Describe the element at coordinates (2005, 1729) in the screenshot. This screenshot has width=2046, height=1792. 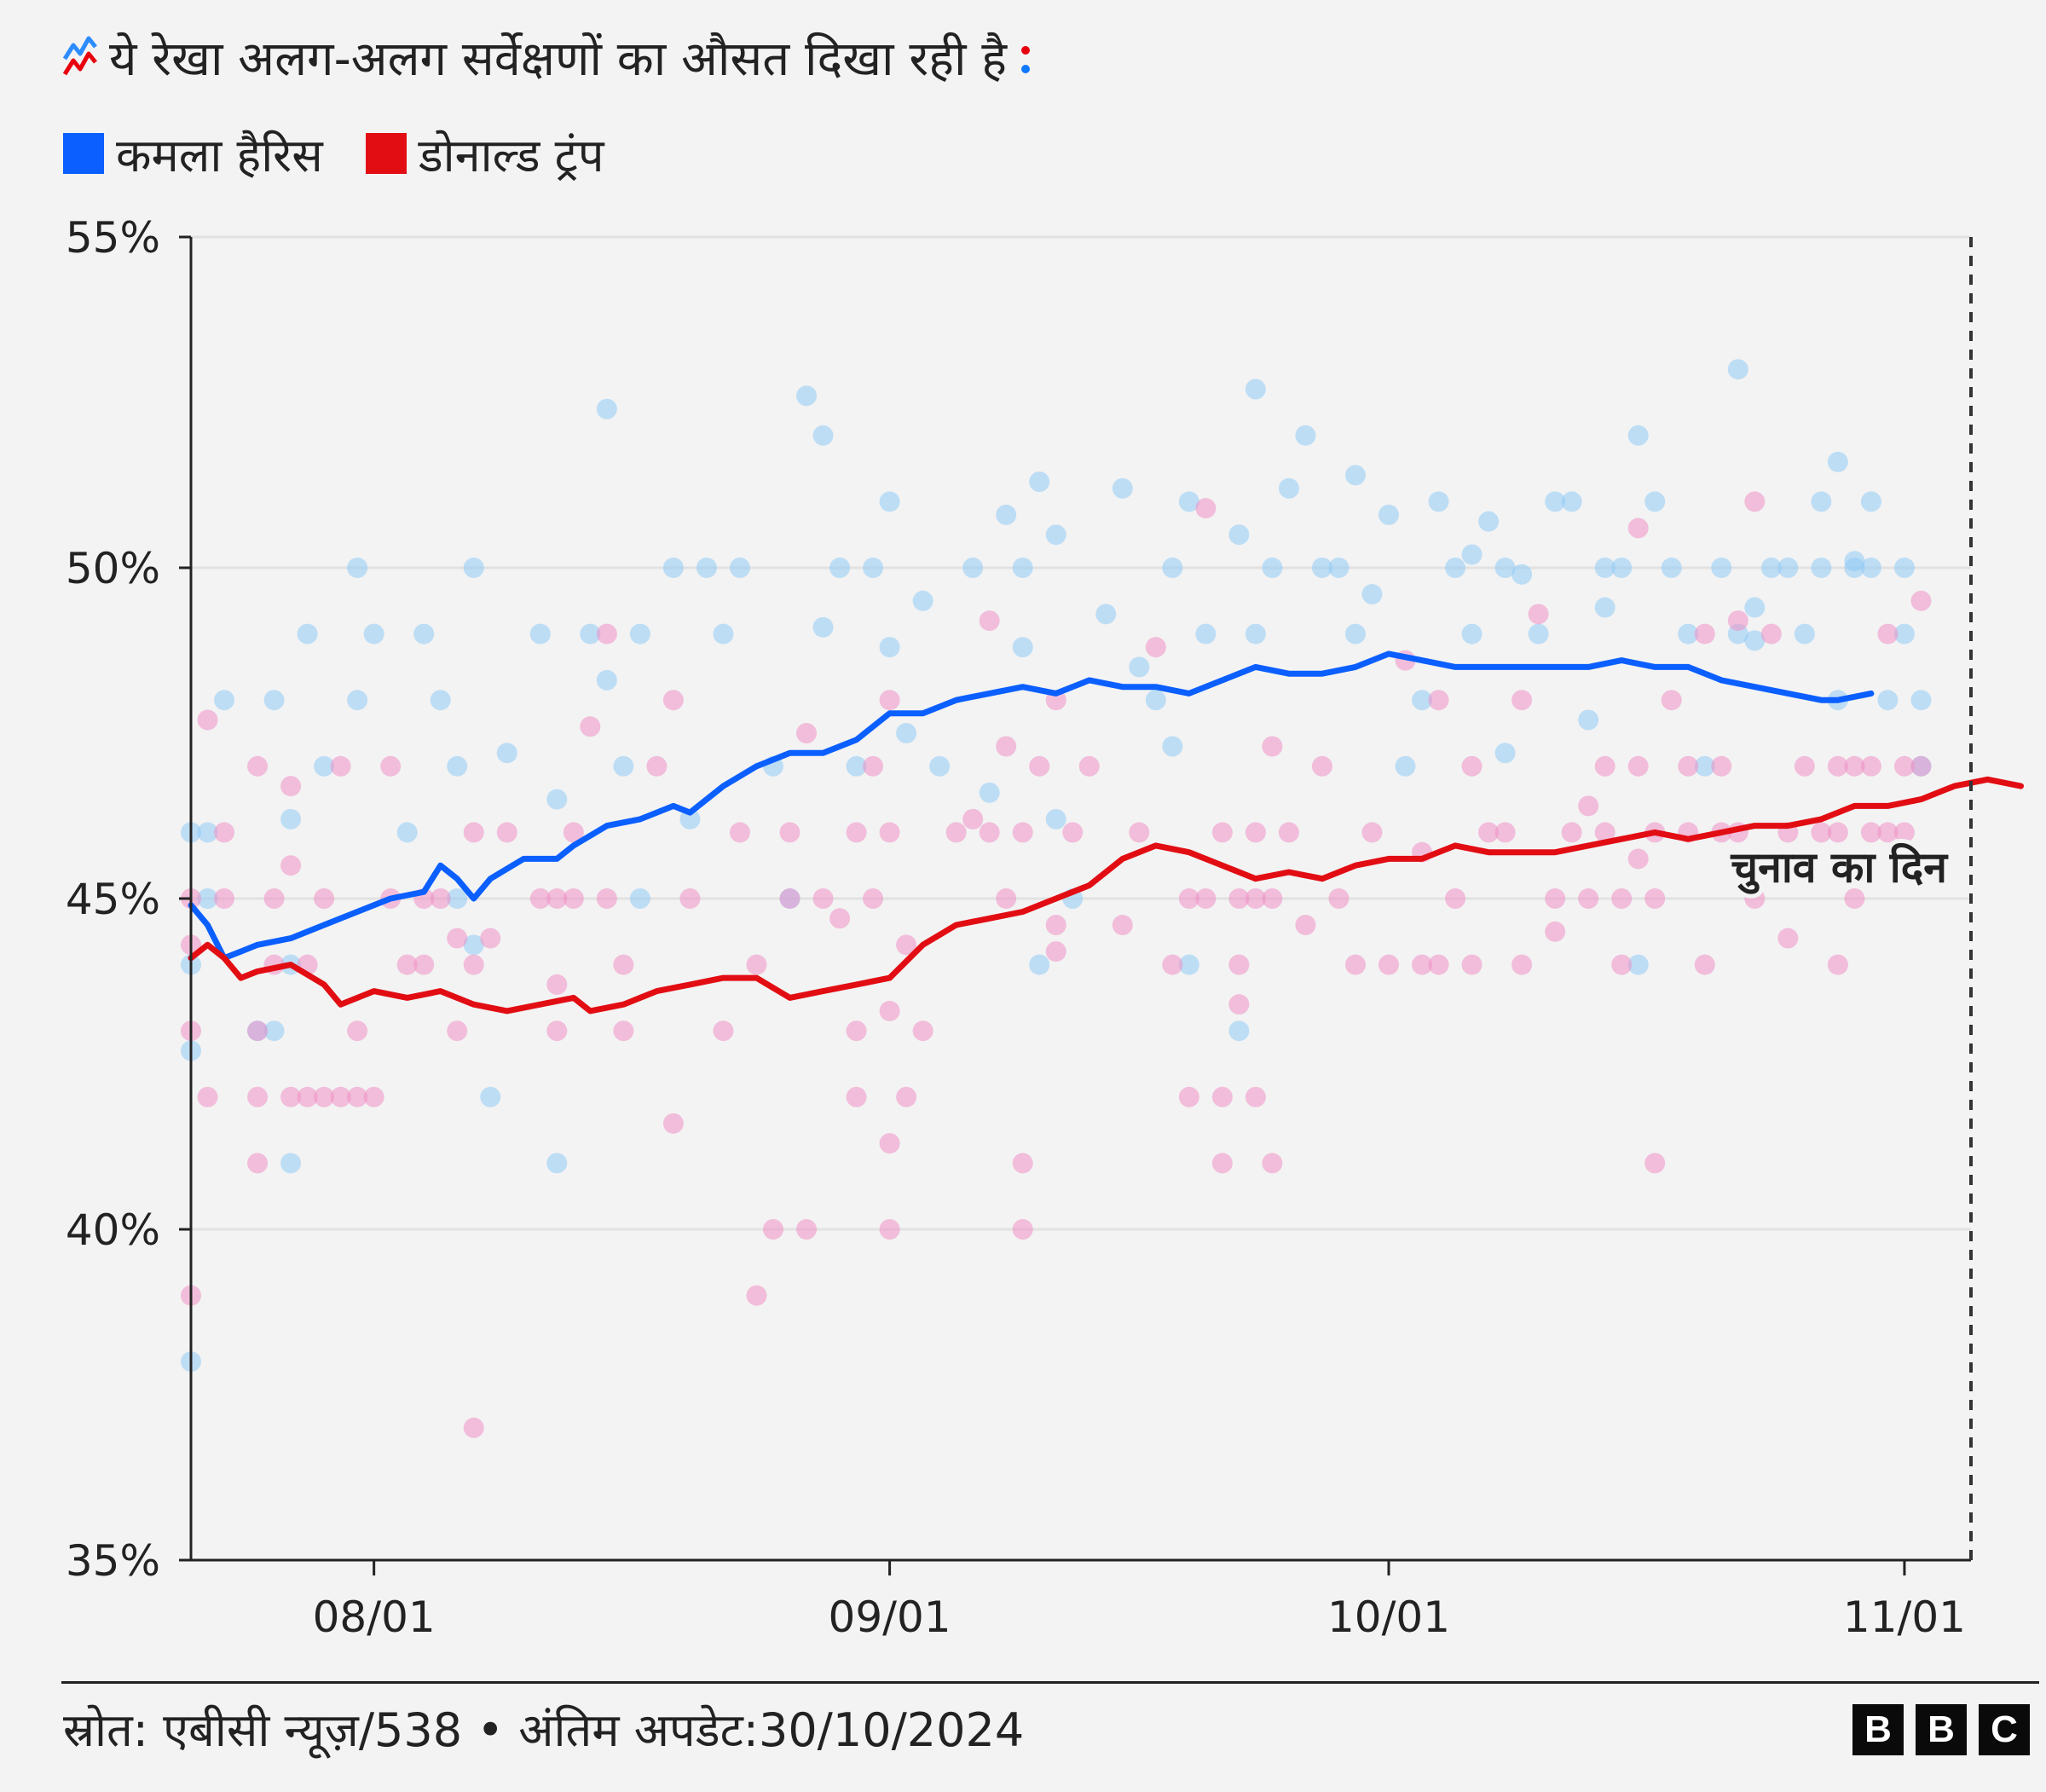
I see `bbc-logo-letter: C` at that location.